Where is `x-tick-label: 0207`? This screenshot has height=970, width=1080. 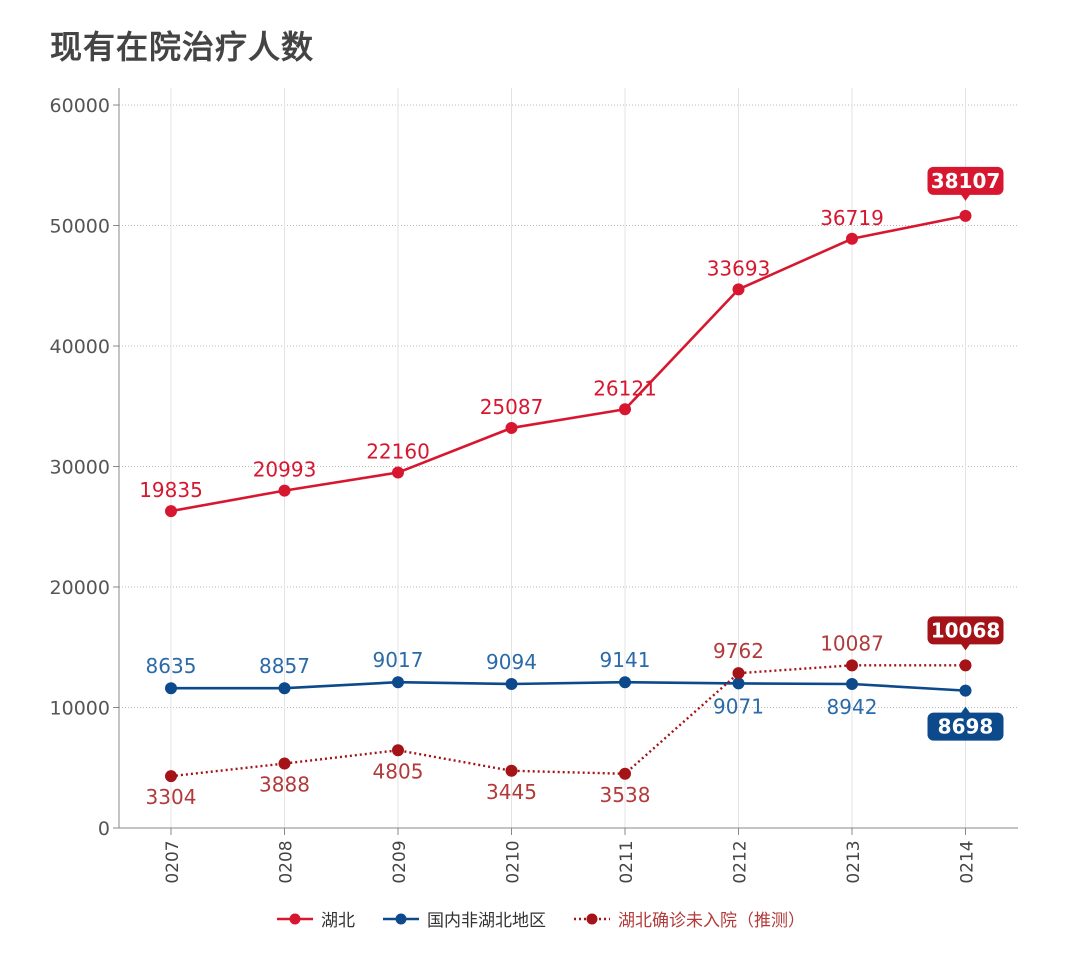
x-tick-label: 0207 is located at coordinates (173, 861).